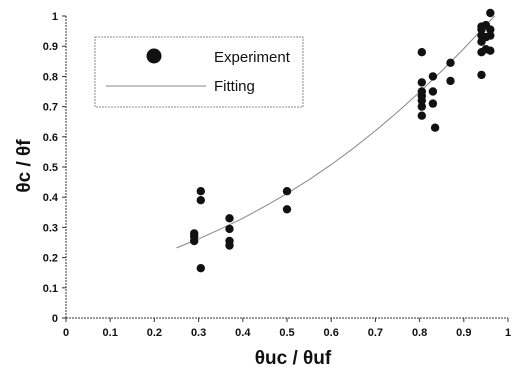  I want to click on x-tick-label: 0, so click(66, 333).